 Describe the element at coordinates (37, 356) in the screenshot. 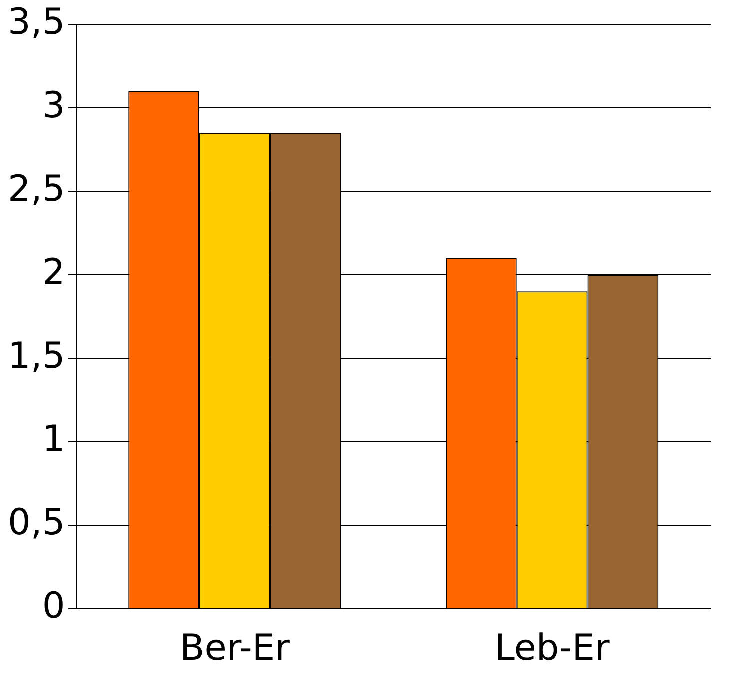

I see `y-tick-label: 1,5` at that location.